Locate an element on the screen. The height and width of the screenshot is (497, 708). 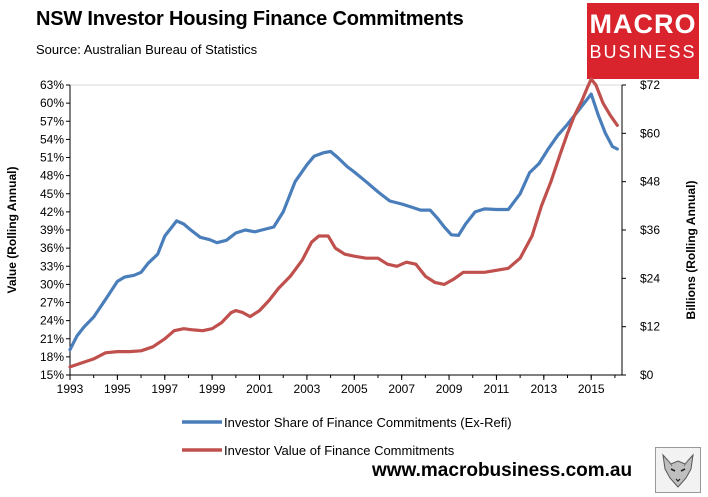
left-tick-label: 57% is located at coordinates (52, 121).